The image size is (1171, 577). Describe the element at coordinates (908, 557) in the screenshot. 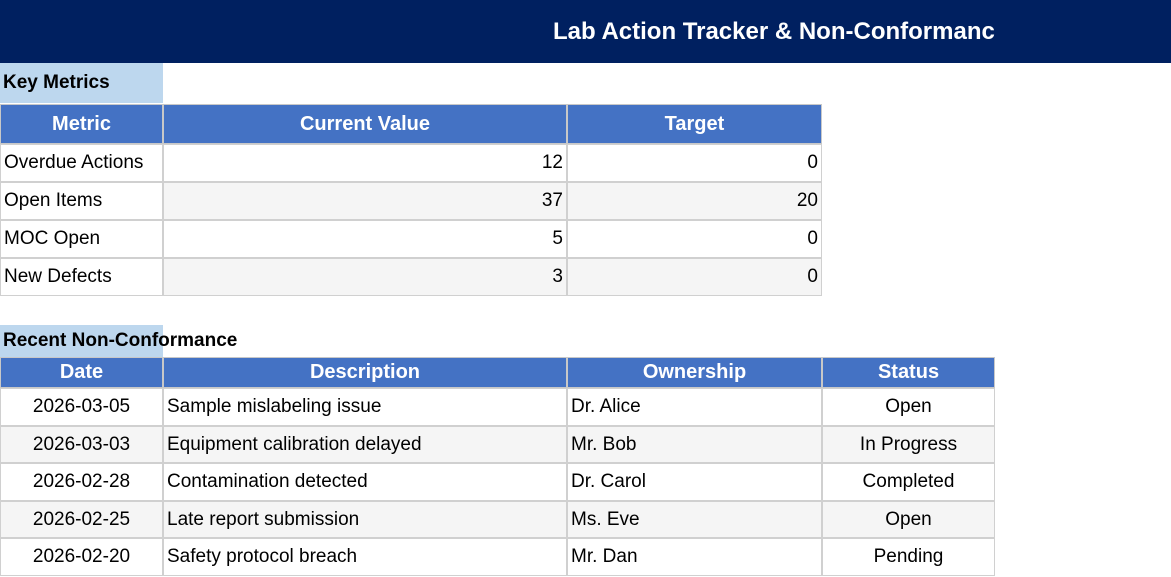

I see `cell: Pending` at that location.